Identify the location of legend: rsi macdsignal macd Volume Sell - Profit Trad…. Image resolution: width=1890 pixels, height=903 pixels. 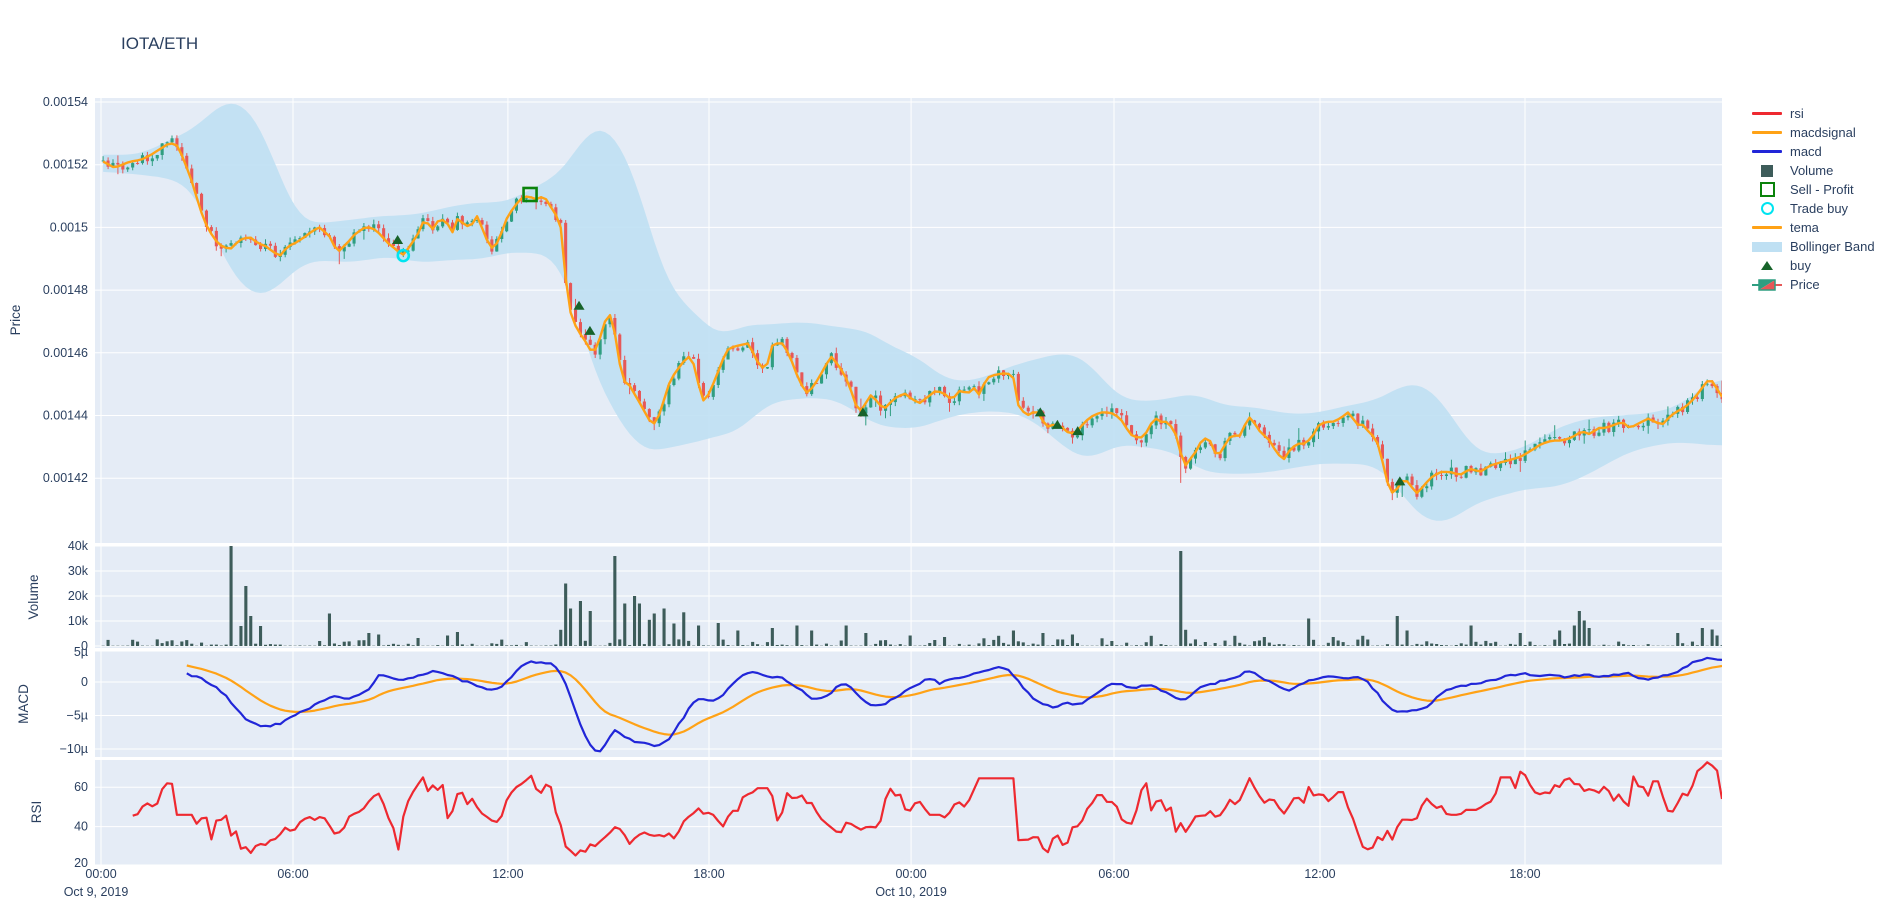
(1813, 199).